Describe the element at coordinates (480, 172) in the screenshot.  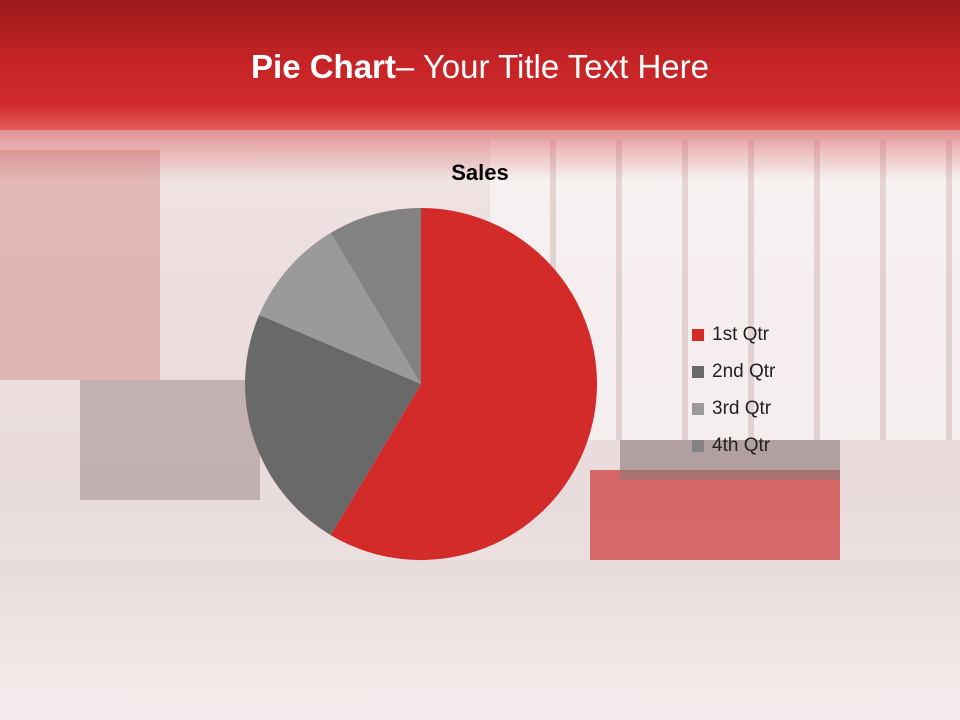
I see `chart-title: Sales` at that location.